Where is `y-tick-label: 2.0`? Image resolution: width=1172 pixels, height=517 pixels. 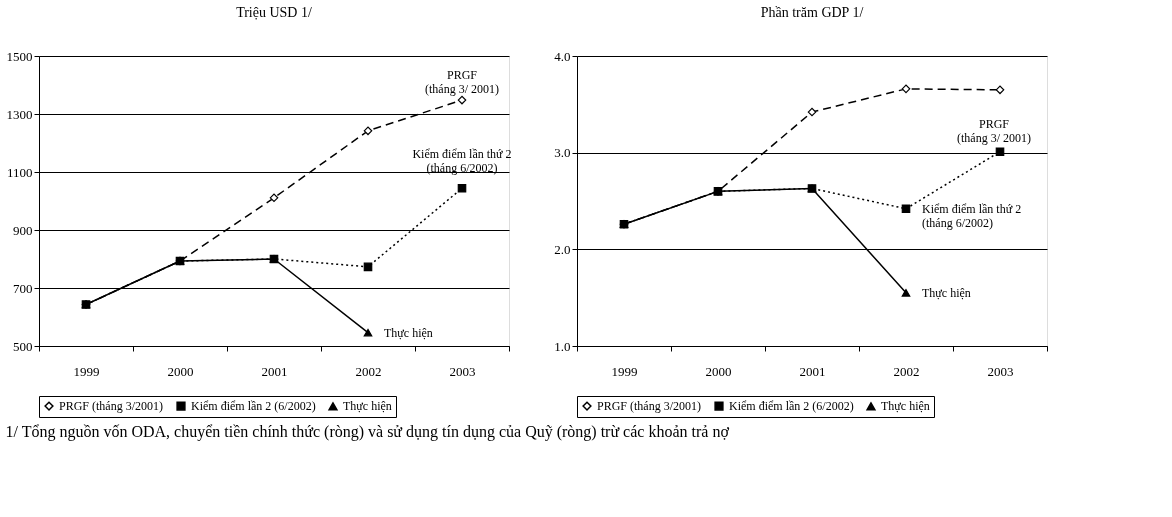 y-tick-label: 2.0 is located at coordinates (562, 249).